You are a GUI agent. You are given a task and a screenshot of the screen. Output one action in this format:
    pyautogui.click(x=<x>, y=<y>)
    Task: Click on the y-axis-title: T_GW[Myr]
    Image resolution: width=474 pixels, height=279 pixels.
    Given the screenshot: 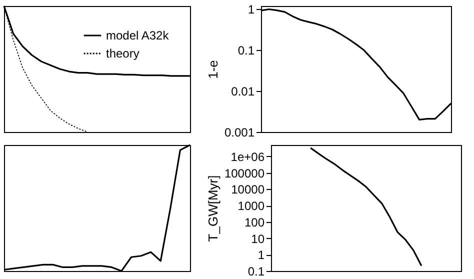 What is the action you would take?
    pyautogui.click(x=212, y=208)
    